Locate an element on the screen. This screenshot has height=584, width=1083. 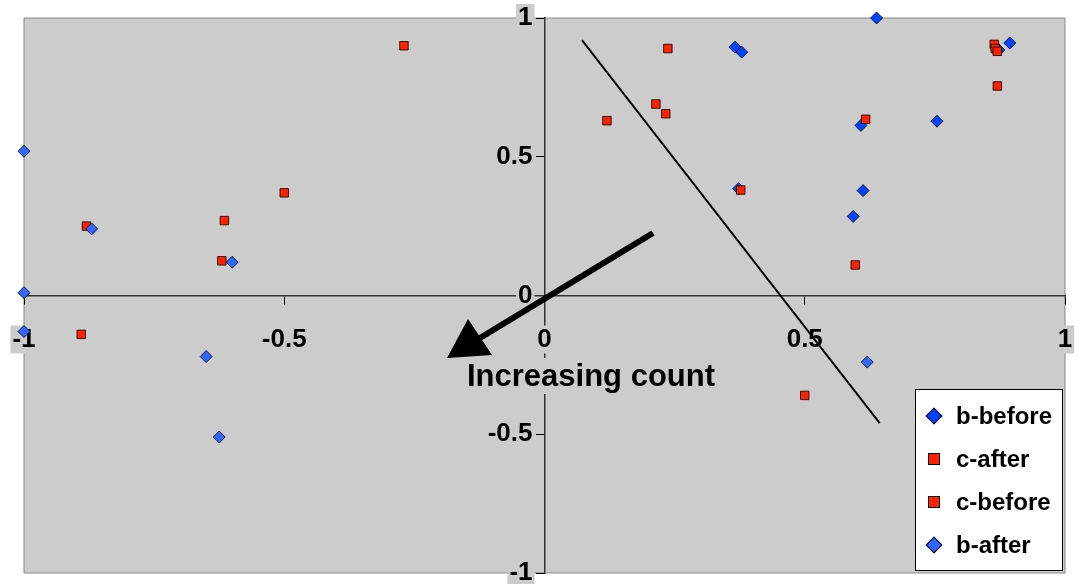
annotation: Increasing count is located at coordinates (591, 376).